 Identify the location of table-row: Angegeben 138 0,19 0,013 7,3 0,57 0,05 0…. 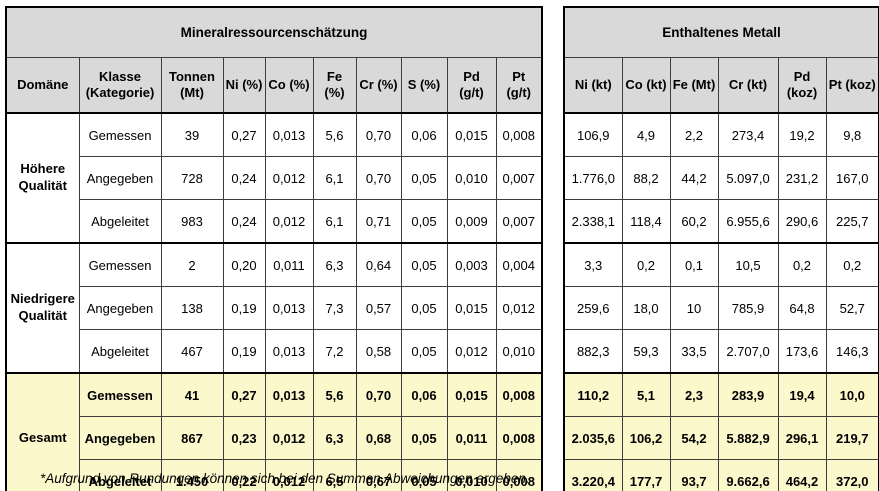
(274, 308).